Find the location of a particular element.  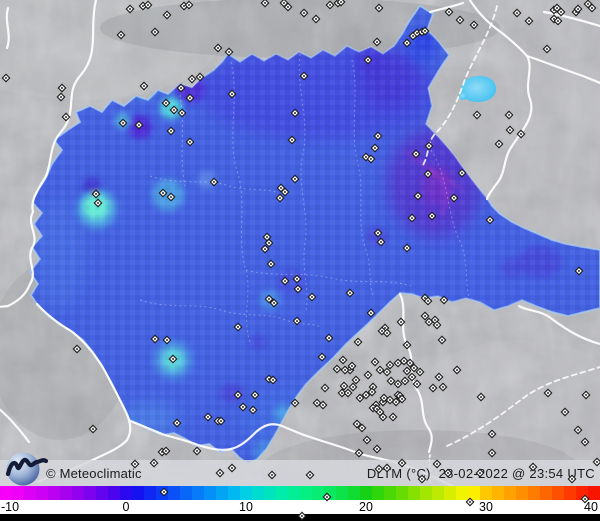

meteoclimatic-logo is located at coordinates (27, 469).